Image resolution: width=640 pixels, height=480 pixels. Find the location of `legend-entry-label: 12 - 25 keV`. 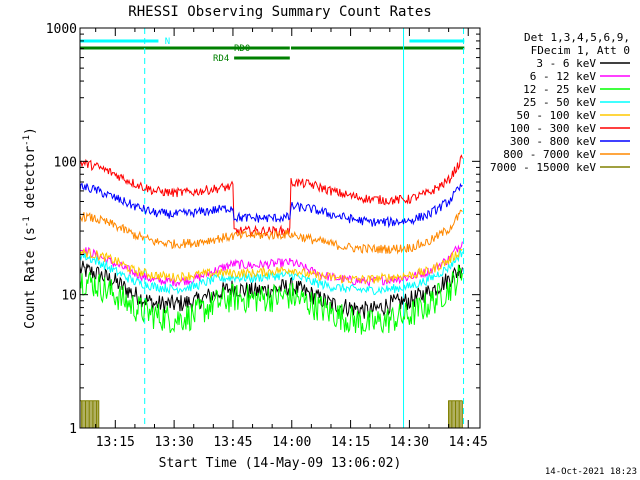

legend-entry-label: 12 - 25 keV is located at coordinates (559, 89).